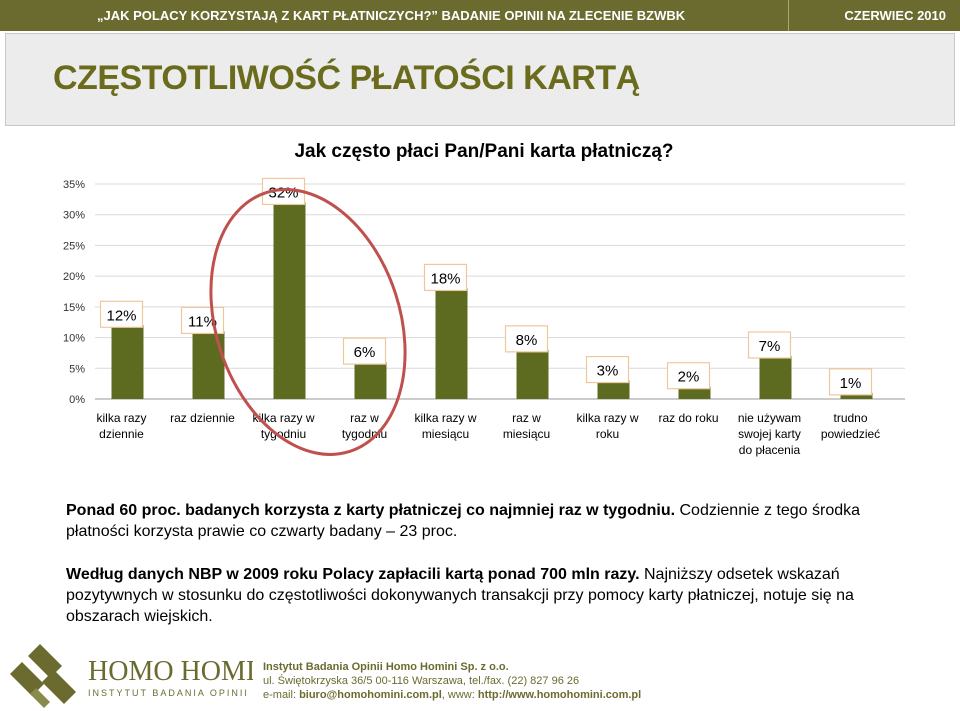 Image resolution: width=960 pixels, height=711 pixels. Describe the element at coordinates (121, 418) in the screenshot. I see `category-label: kilka razy` at that location.